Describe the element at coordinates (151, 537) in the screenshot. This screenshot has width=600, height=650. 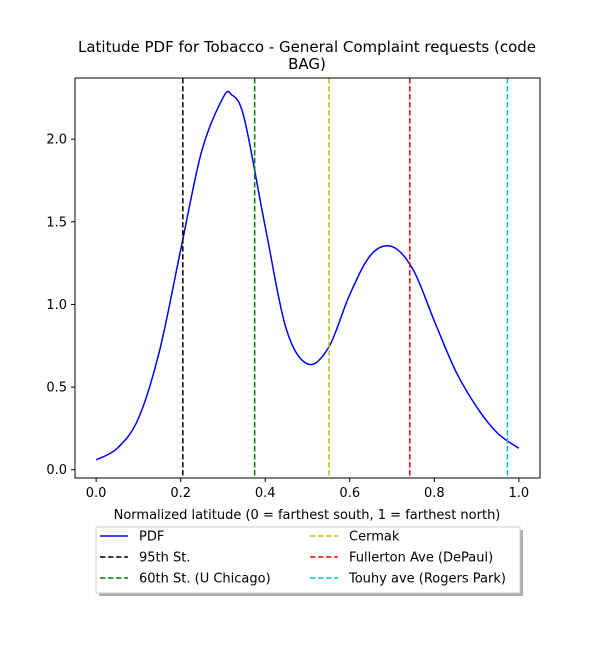
I see `legend-label: PDF` at that location.